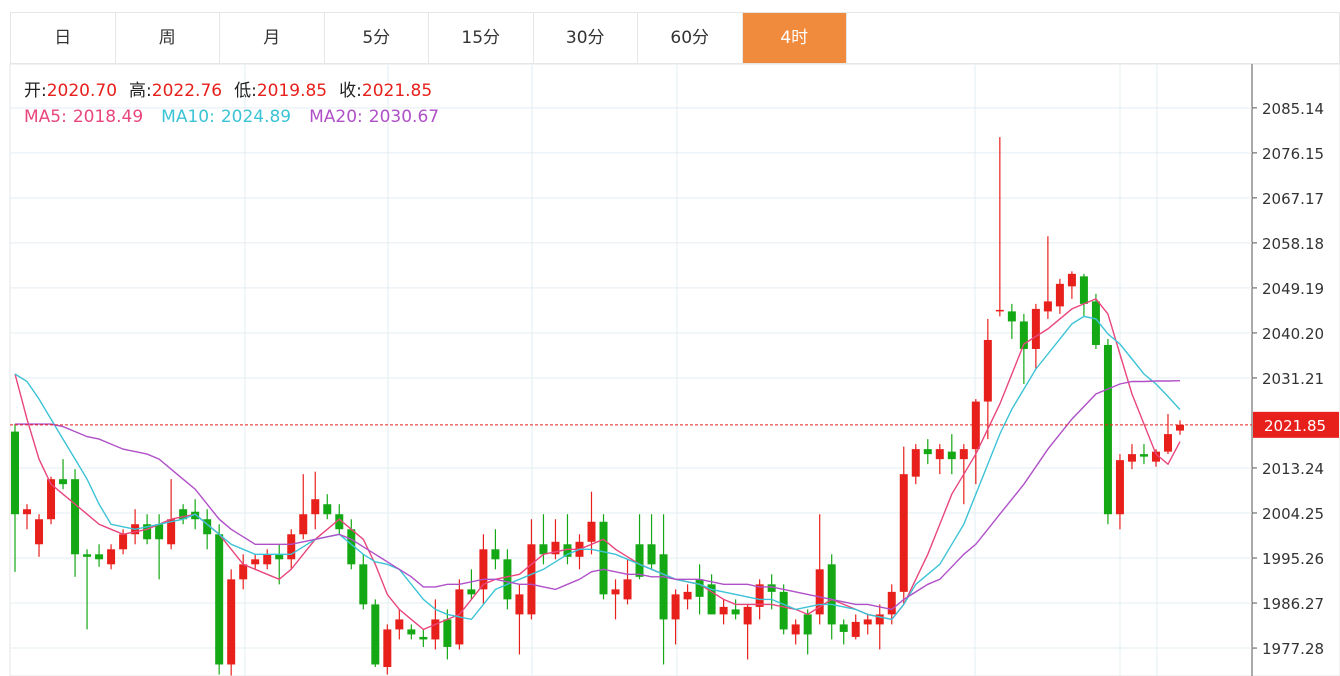 This screenshot has height=676, width=1340. What do you see at coordinates (1293, 379) in the screenshot?
I see `y-tick-label: 2031.21` at bounding box center [1293, 379].